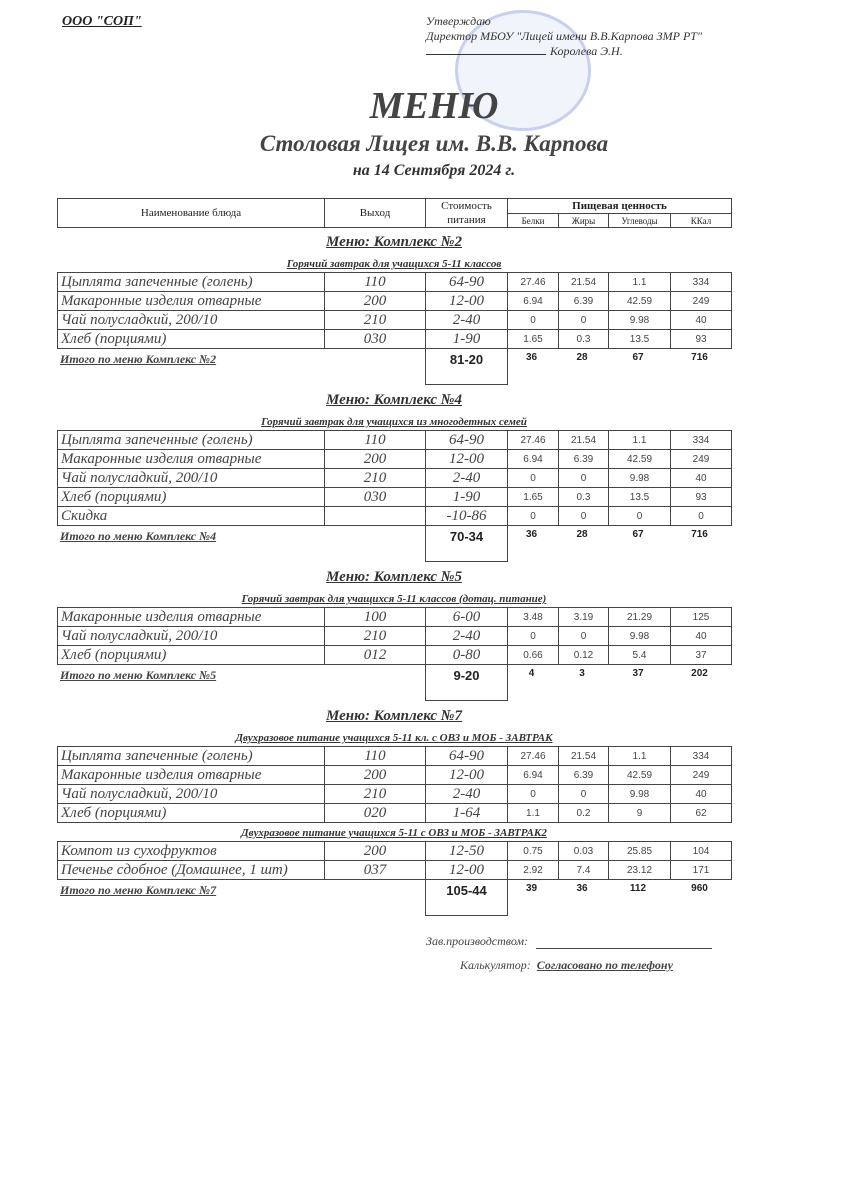 Image resolution: width=868 pixels, height=1200 pixels. What do you see at coordinates (138, 890) in the screenshot?
I see `total-label: Итого по меню Комплекс №7` at bounding box center [138, 890].